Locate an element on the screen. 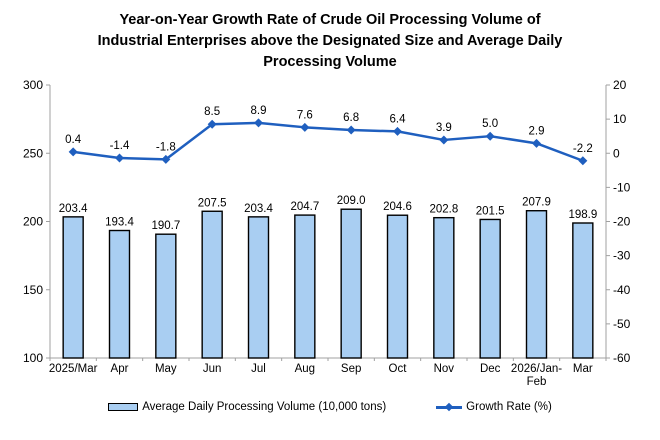 The image size is (660, 440). bar-value-label: 198.9 is located at coordinates (582, 215).